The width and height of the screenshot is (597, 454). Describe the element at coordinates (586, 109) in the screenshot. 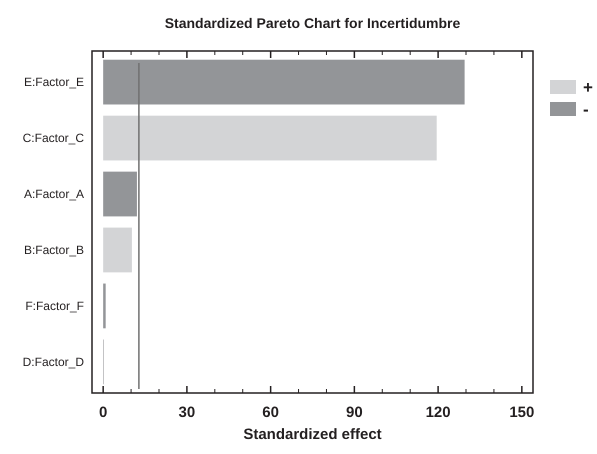

I see `legend-label: -` at that location.